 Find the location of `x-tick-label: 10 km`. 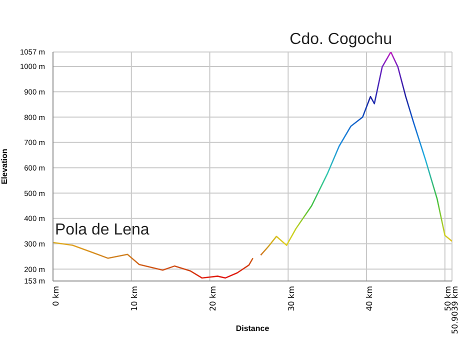

x-tick-label: 10 km is located at coordinates (135, 299).